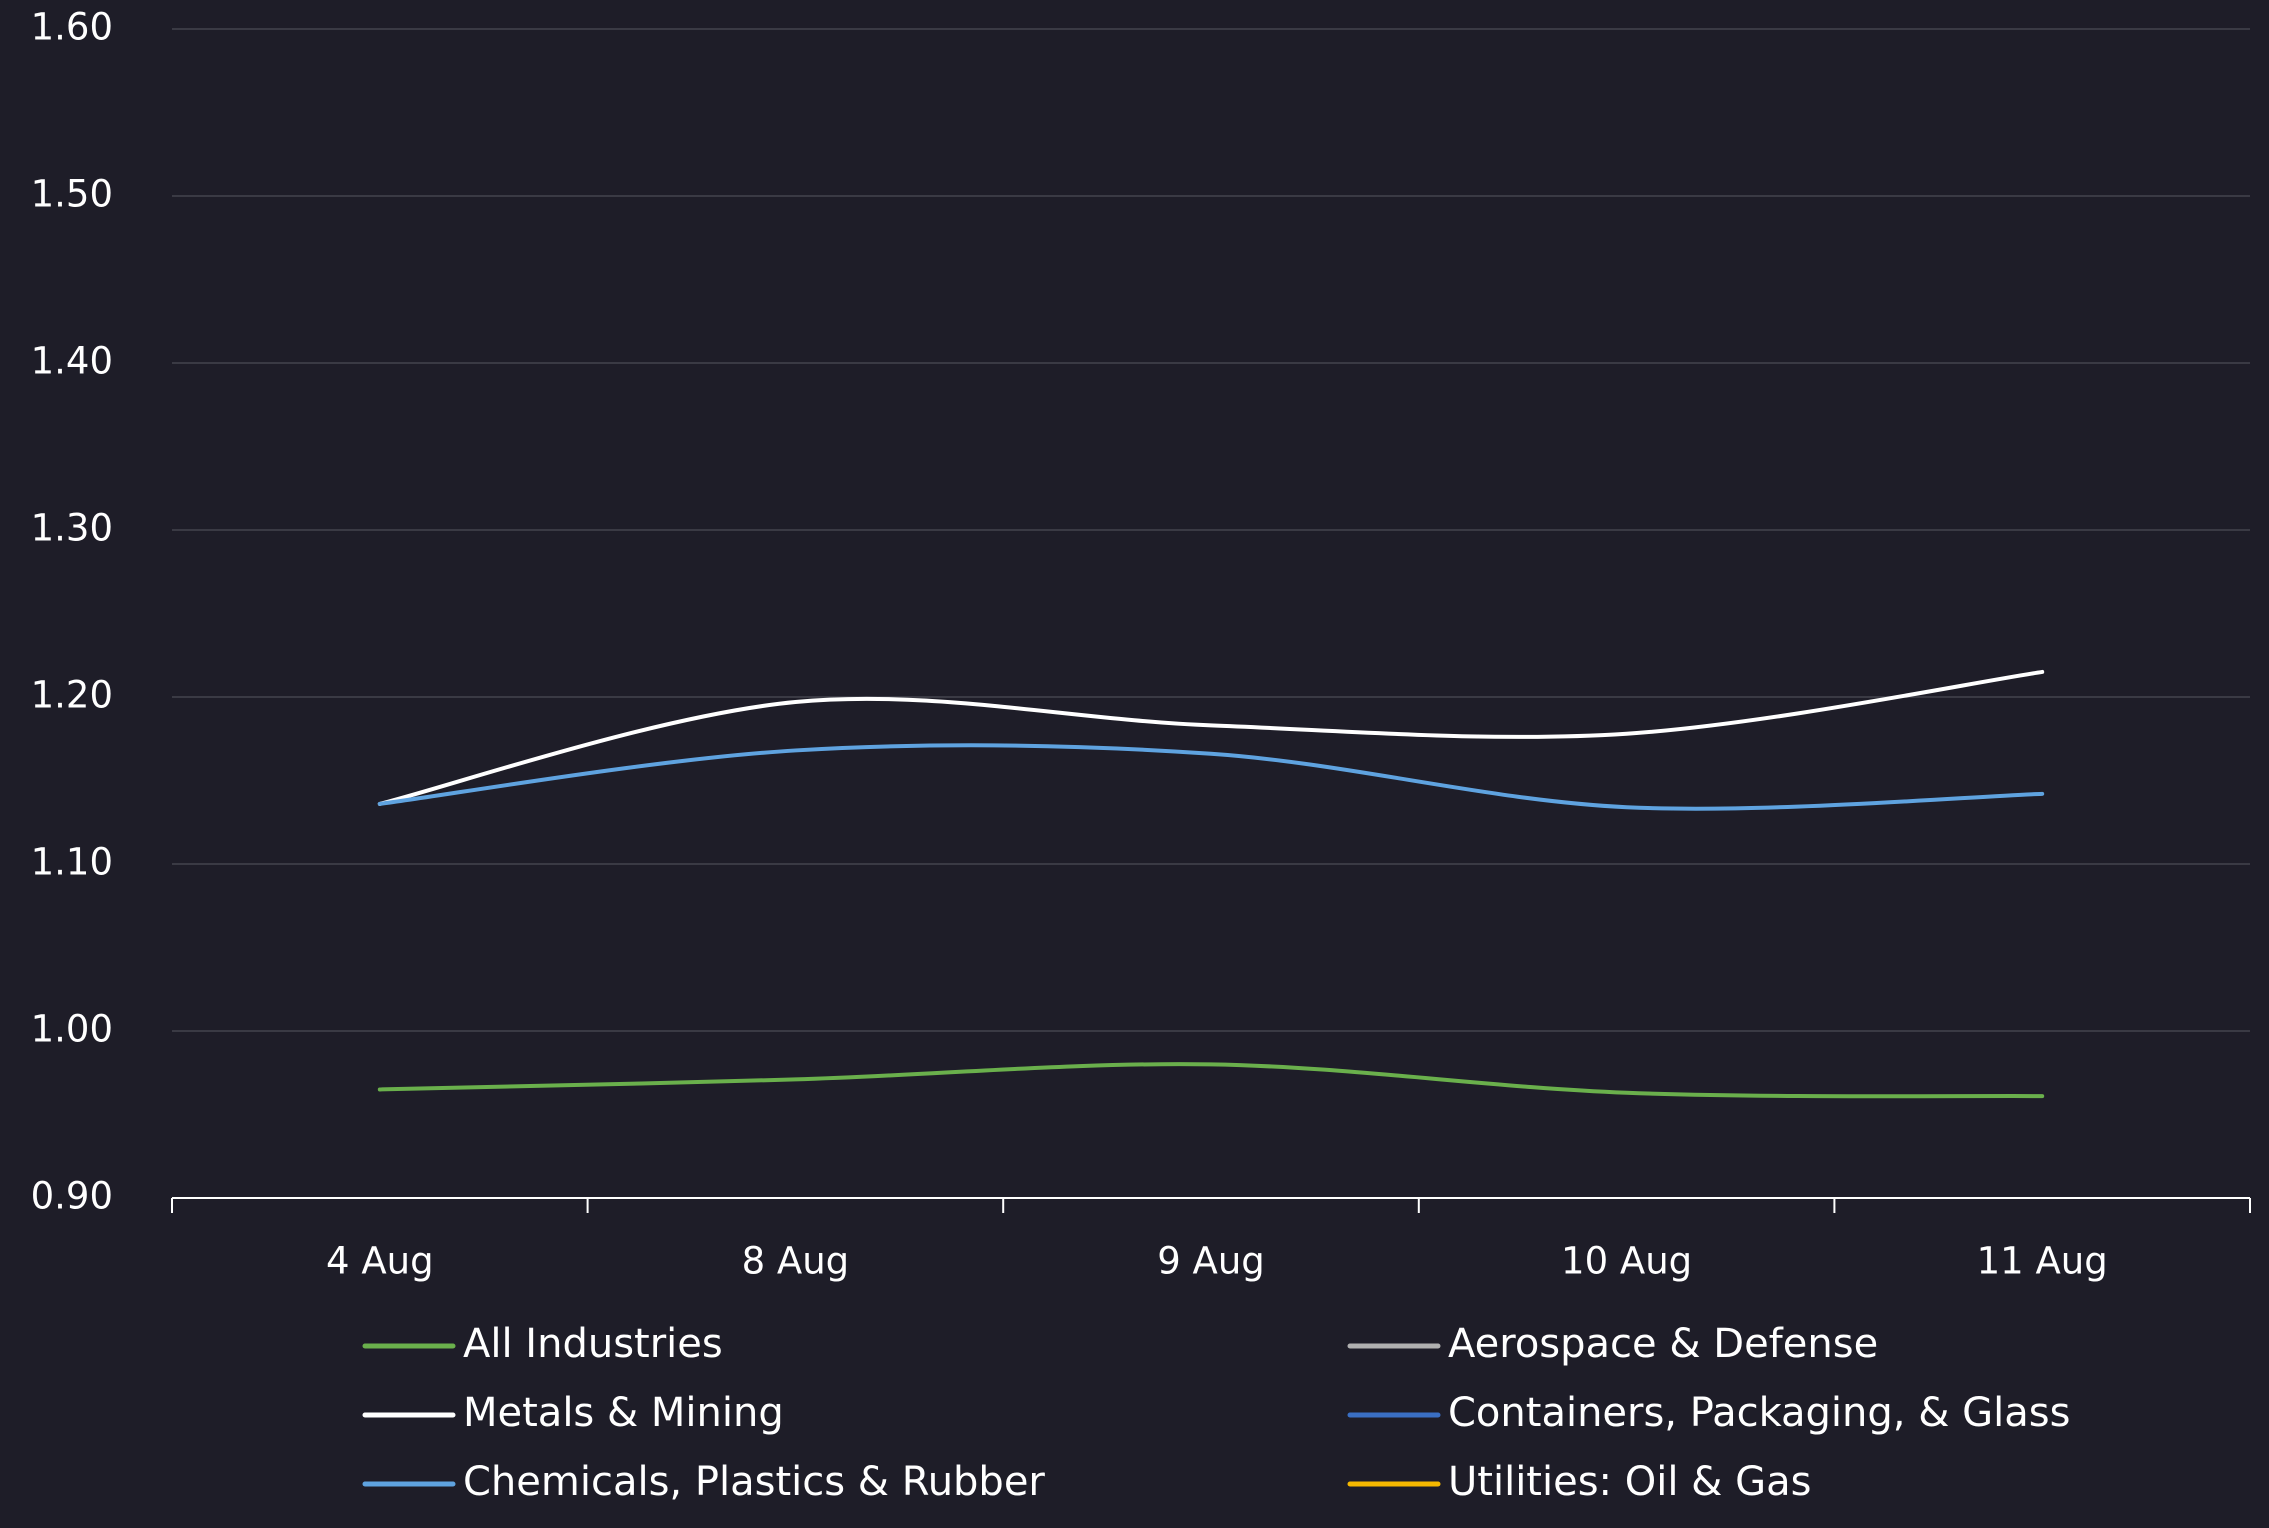 The width and height of the screenshot is (2269, 1528). What do you see at coordinates (72, 695) in the screenshot?
I see `y-tick-label: 1.20` at bounding box center [72, 695].